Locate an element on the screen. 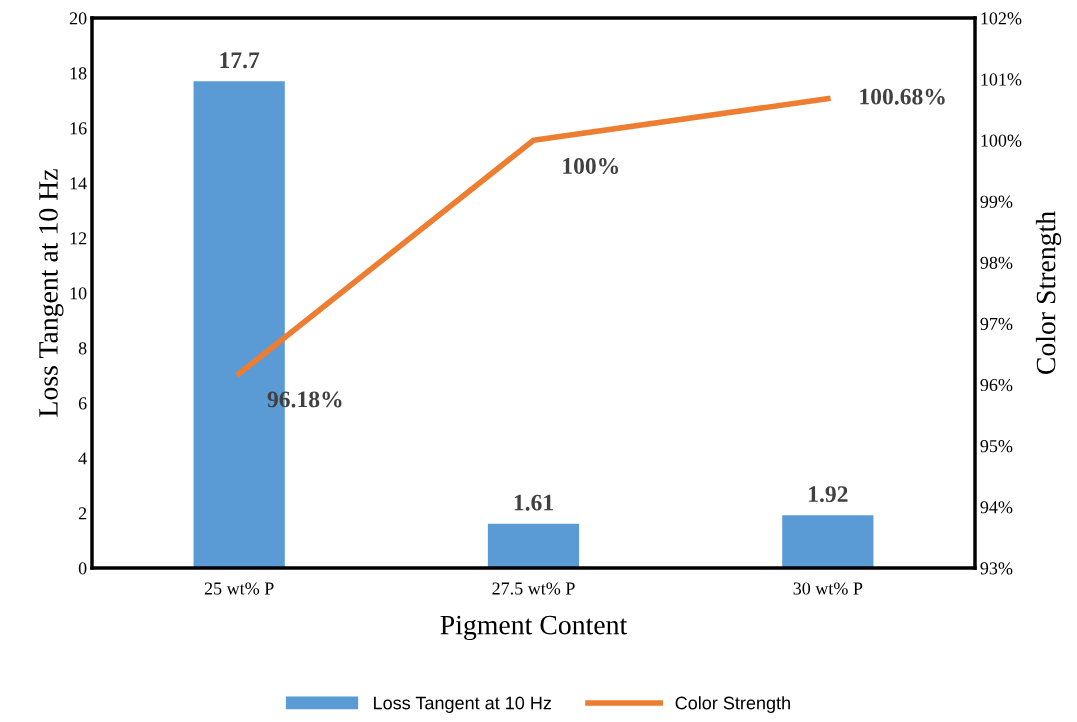 This screenshot has width=1077, height=722. y2-tick-label: 98% is located at coordinates (996, 262).